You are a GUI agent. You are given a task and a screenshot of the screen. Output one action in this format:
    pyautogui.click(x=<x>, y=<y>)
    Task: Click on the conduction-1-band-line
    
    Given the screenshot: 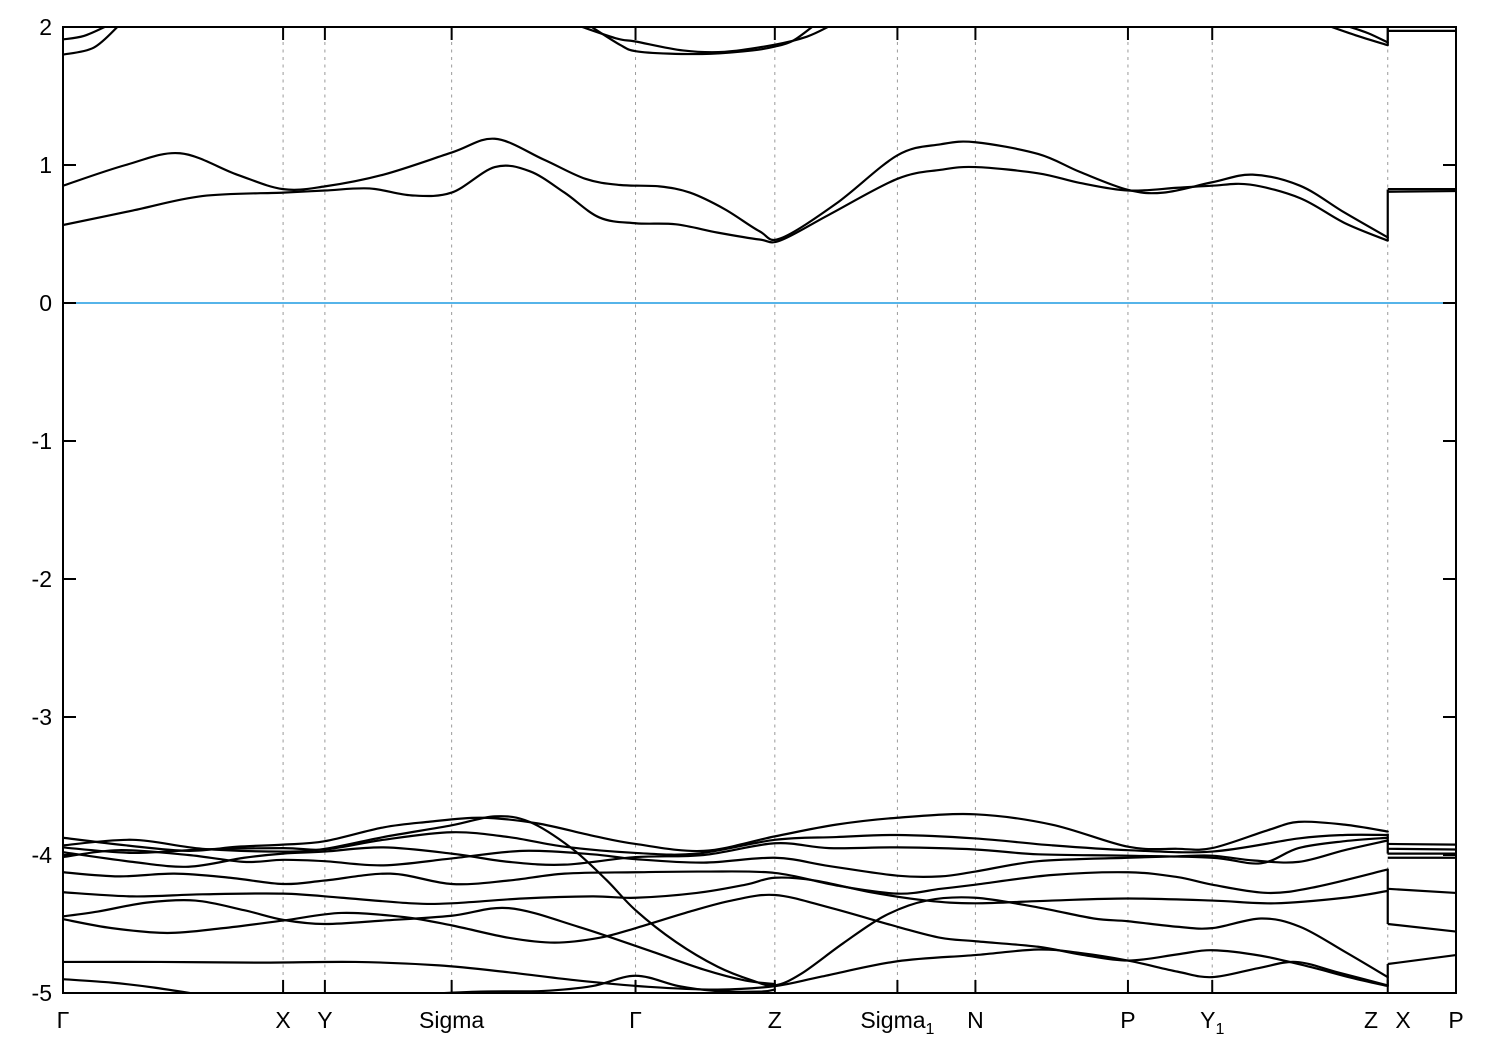 What is the action you would take?
    pyautogui.click(x=726, y=189)
    